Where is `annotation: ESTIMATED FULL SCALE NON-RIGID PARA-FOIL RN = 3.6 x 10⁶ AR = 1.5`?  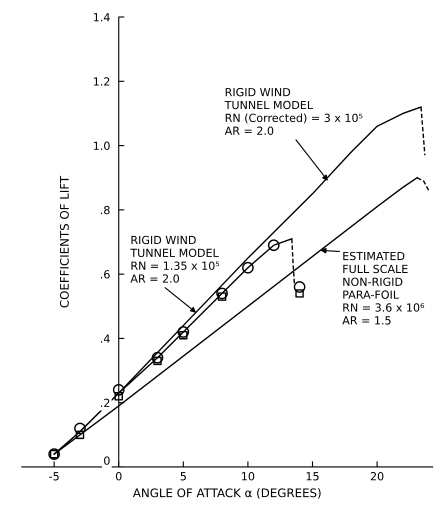 annotation: ESTIMATED FULL SCALE NON-RIGID PARA-FOIL RN = 3.6 x 10⁶ AR = 1.5 is located at coordinates (383, 288).